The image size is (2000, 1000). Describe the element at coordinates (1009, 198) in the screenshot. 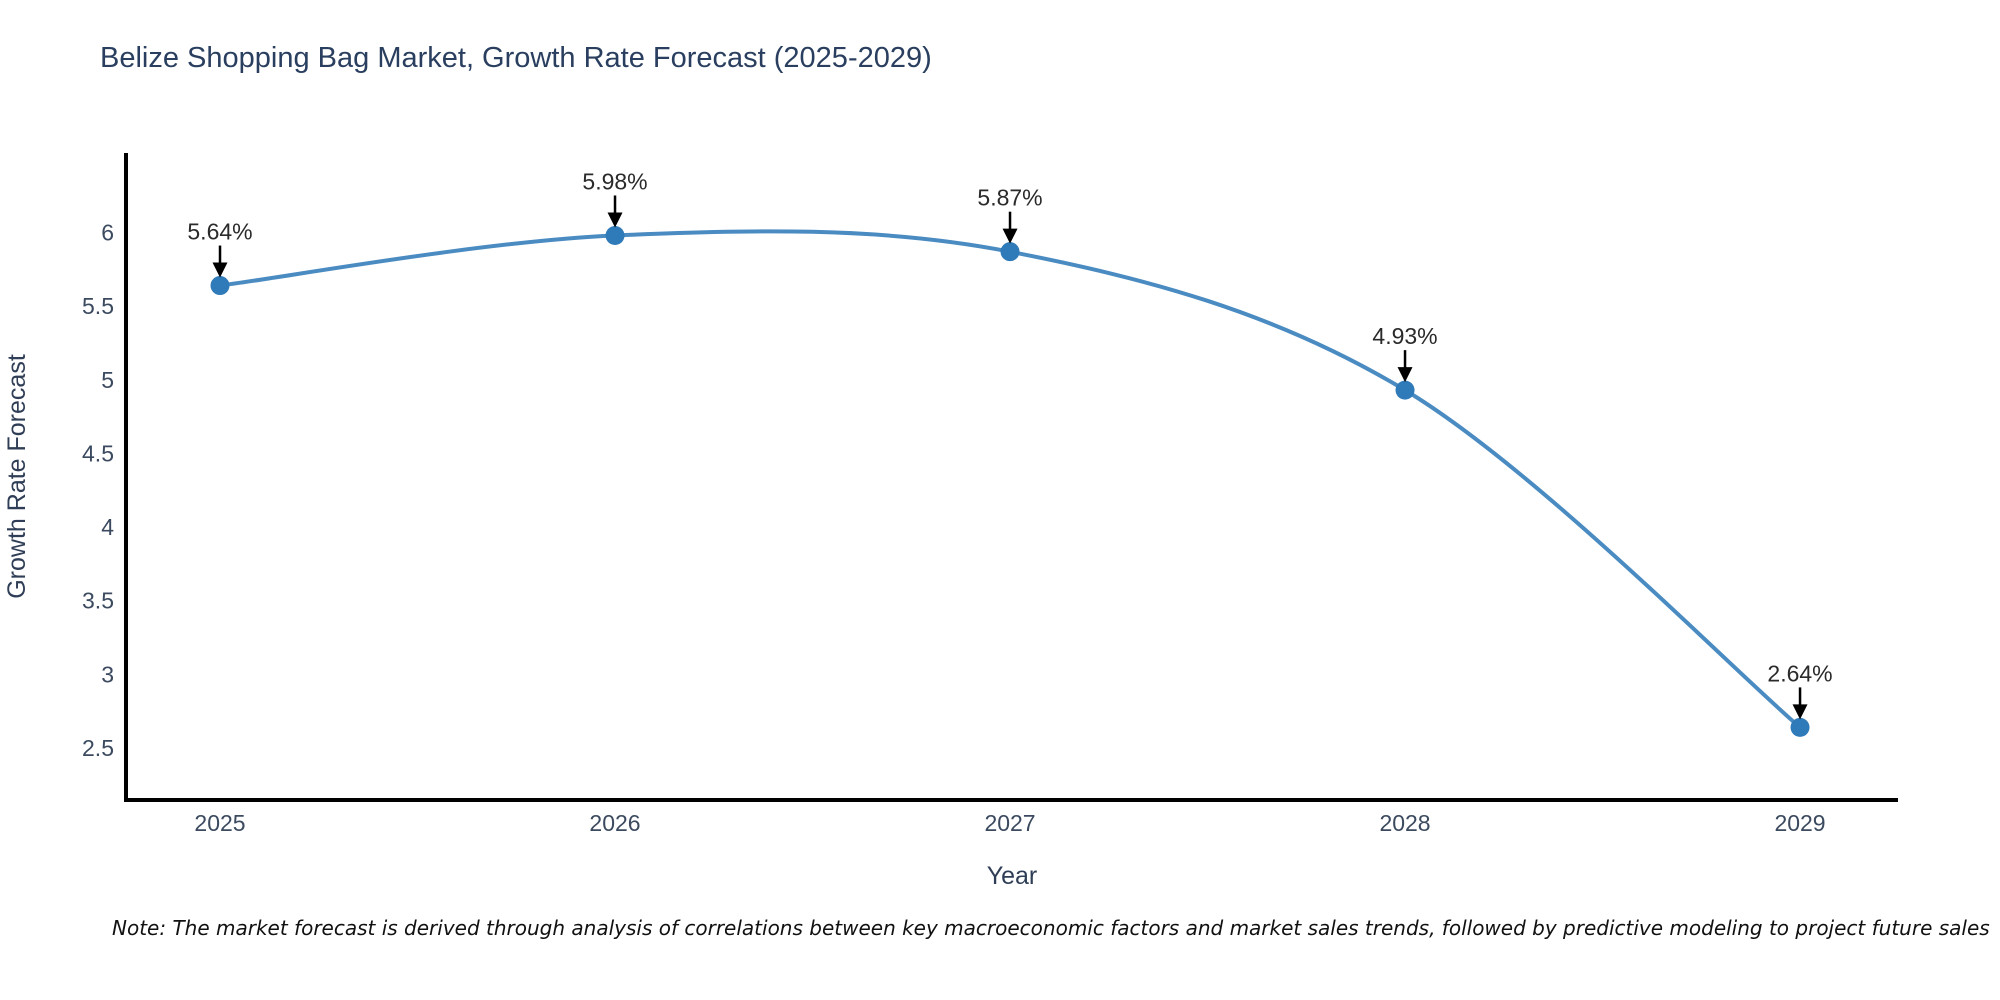

I see `annotation-label: 5.87%` at that location.